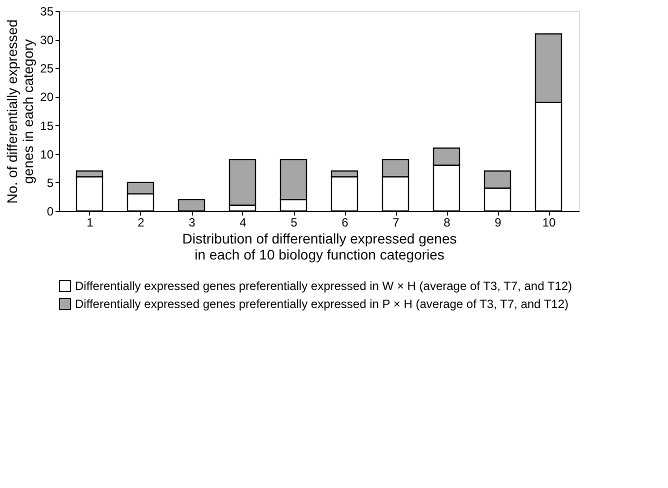 The height and width of the screenshot is (488, 668). What do you see at coordinates (141, 223) in the screenshot?
I see `x-tick-label: 2` at bounding box center [141, 223].